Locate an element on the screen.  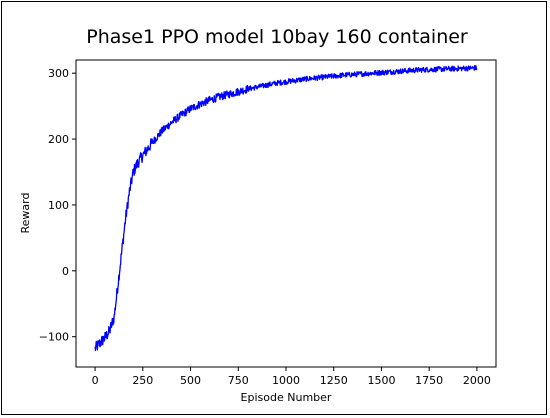
x-tick-label: 1500 is located at coordinates (381, 380).